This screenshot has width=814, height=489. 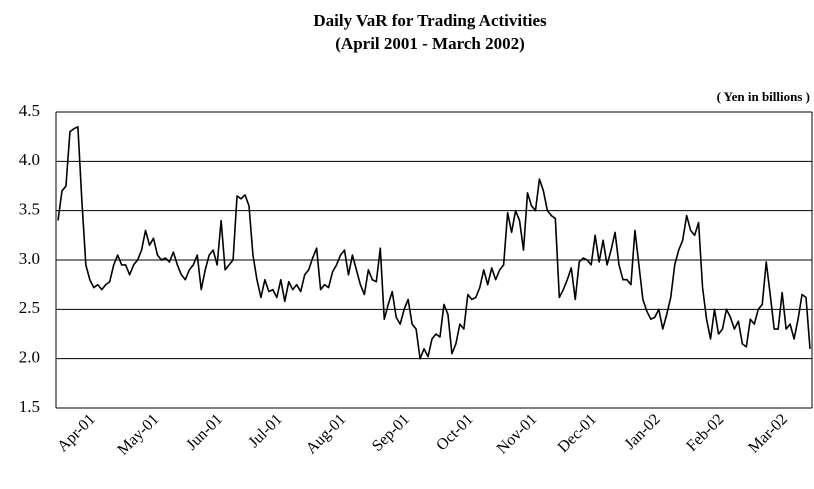 What do you see at coordinates (29, 159) in the screenshot?
I see `y-tick-label: 4.0` at bounding box center [29, 159].